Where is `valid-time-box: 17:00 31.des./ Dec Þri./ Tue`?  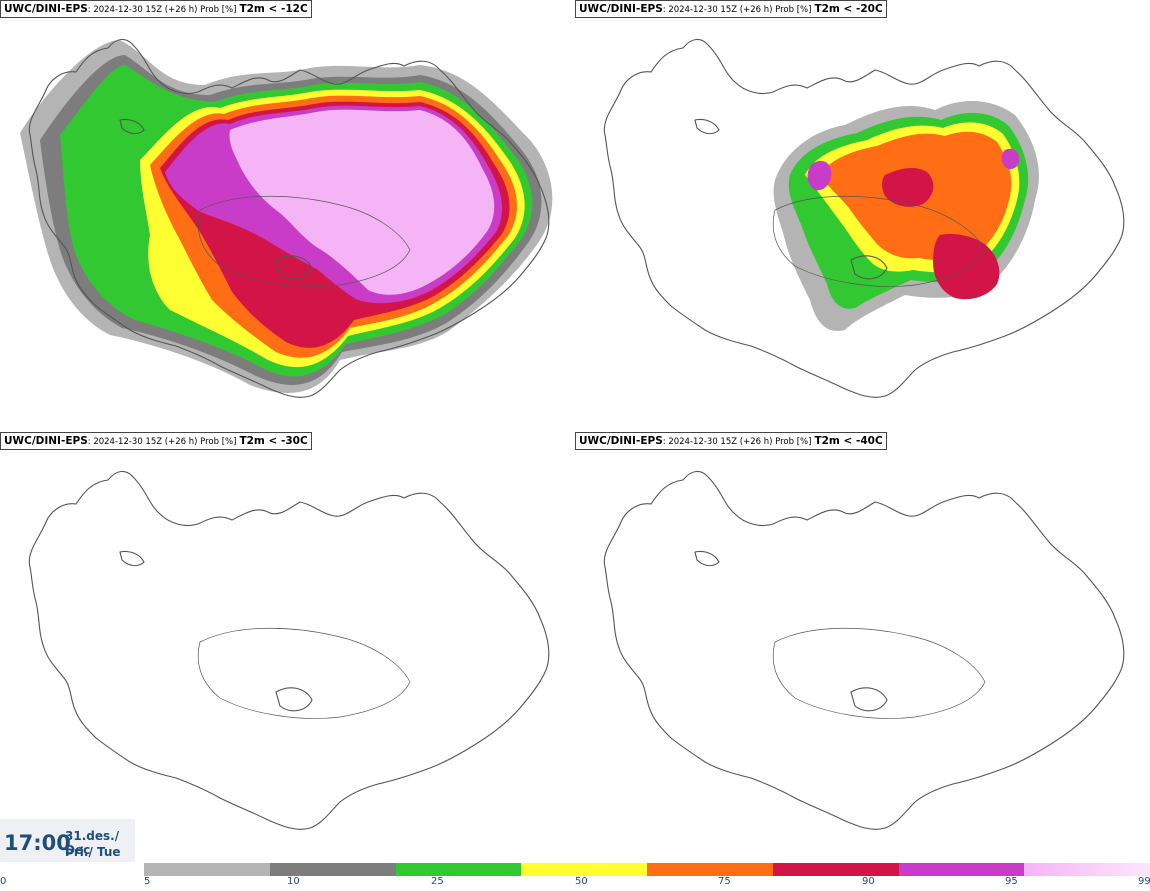 valid-time-box: 17:00 31.des./ Dec Þri./ Tue is located at coordinates (67, 840).